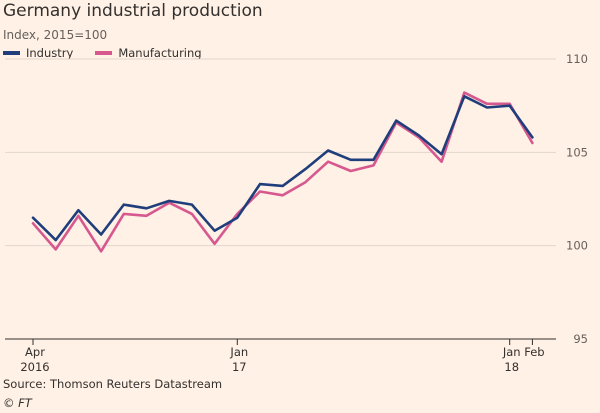  What do you see at coordinates (577, 59) in the screenshot?
I see `y-tick-label-110: 110` at bounding box center [577, 59].